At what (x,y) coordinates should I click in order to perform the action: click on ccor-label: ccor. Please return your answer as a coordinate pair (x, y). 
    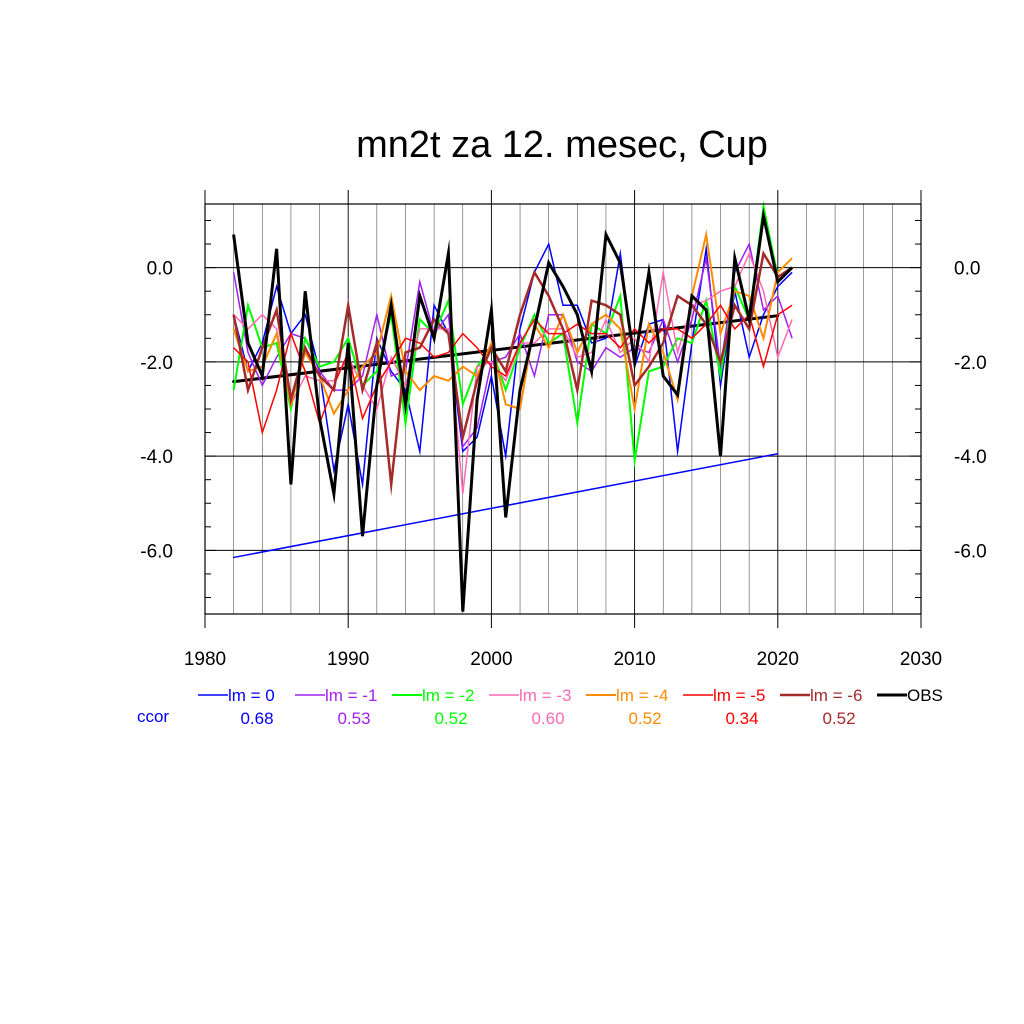
    Looking at the image, I should click on (153, 716).